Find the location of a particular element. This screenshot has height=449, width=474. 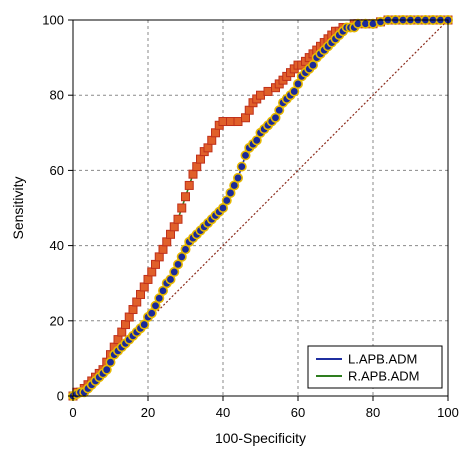

y-tick-label: 100 is located at coordinates (53, 20).